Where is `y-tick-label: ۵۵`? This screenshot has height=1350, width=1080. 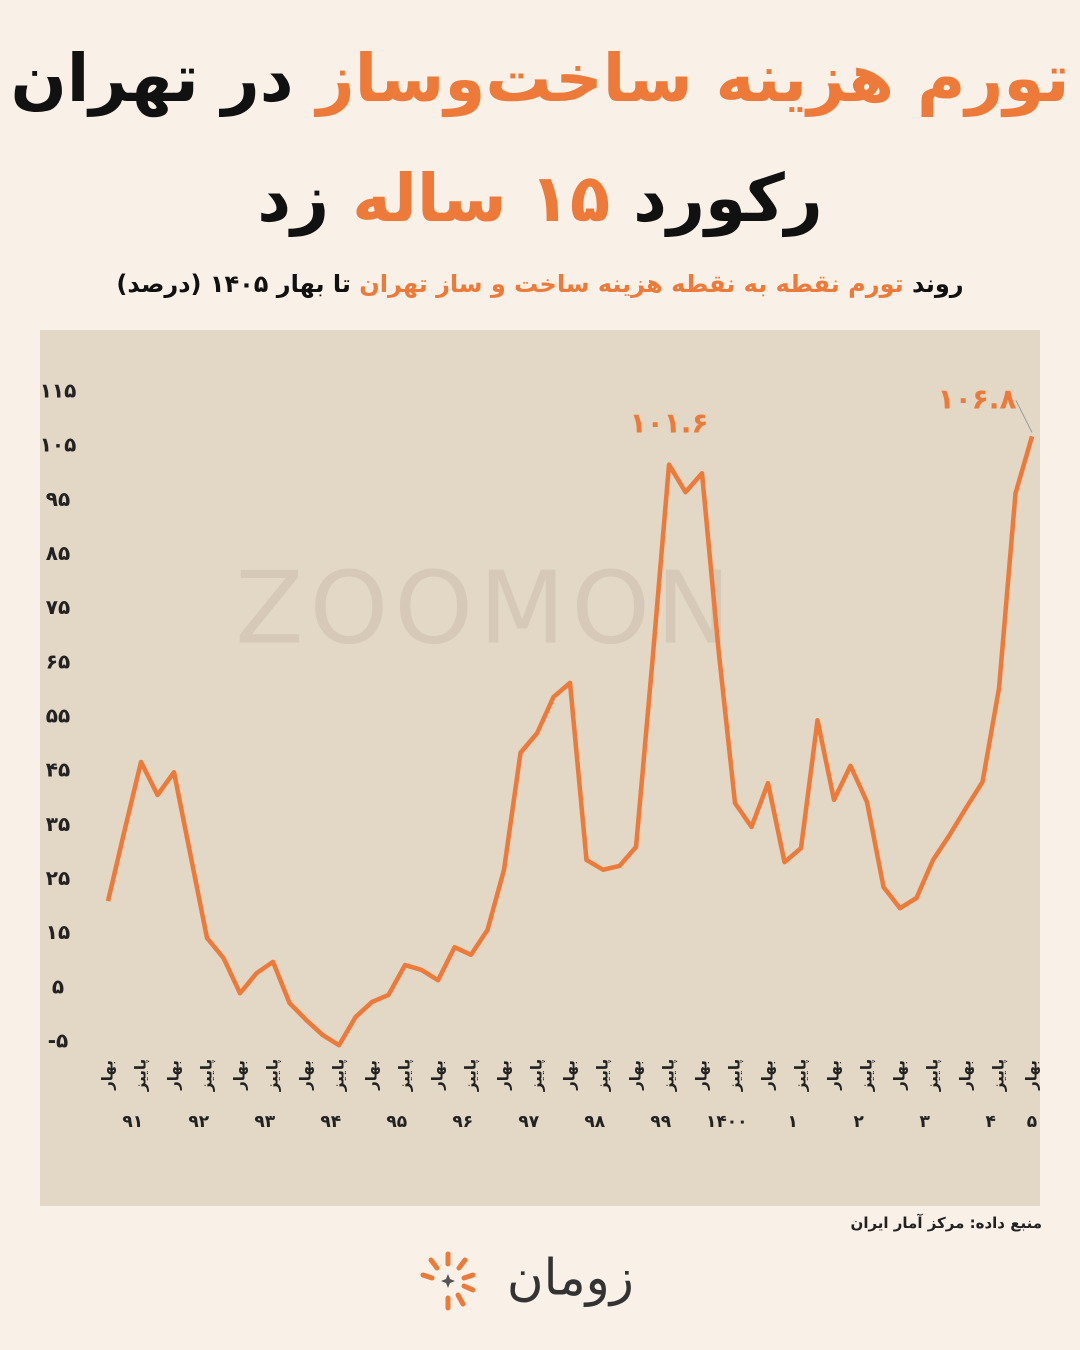 y-tick-label: ۵۵ is located at coordinates (58, 716).